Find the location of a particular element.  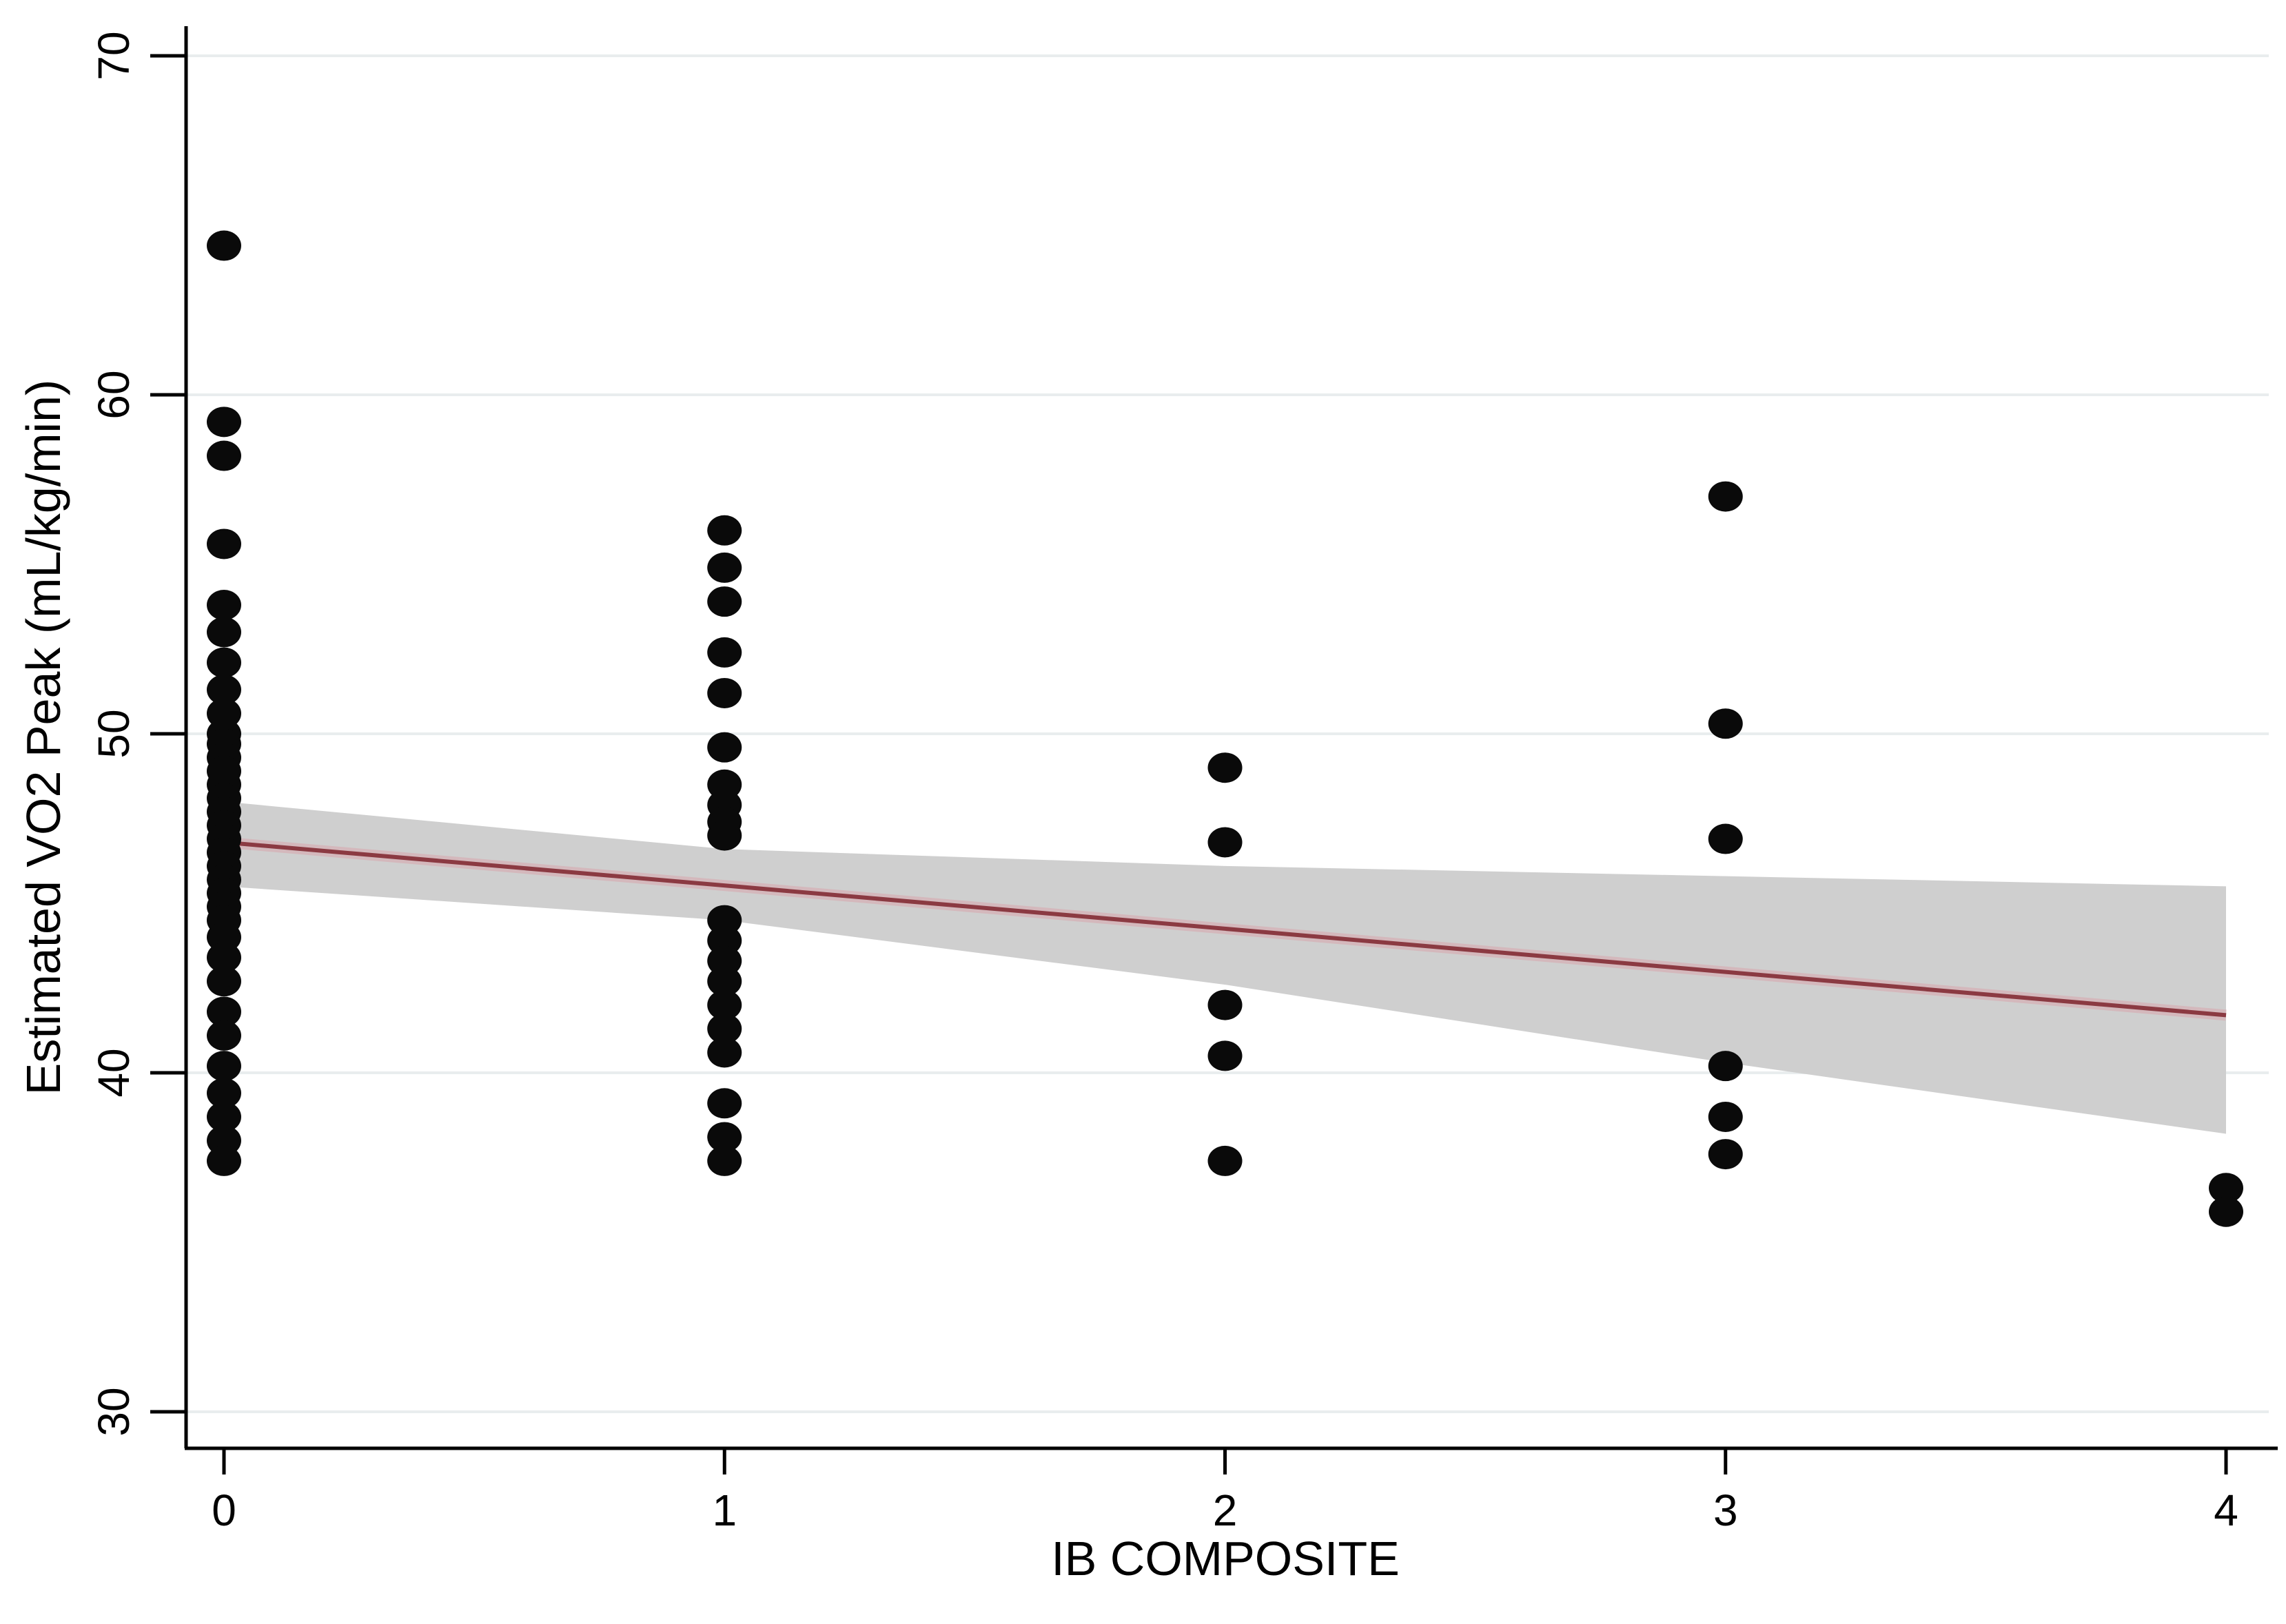

y-axis-title: Estimated VO2 Peak (mL/kg/min) is located at coordinates (43, 737).